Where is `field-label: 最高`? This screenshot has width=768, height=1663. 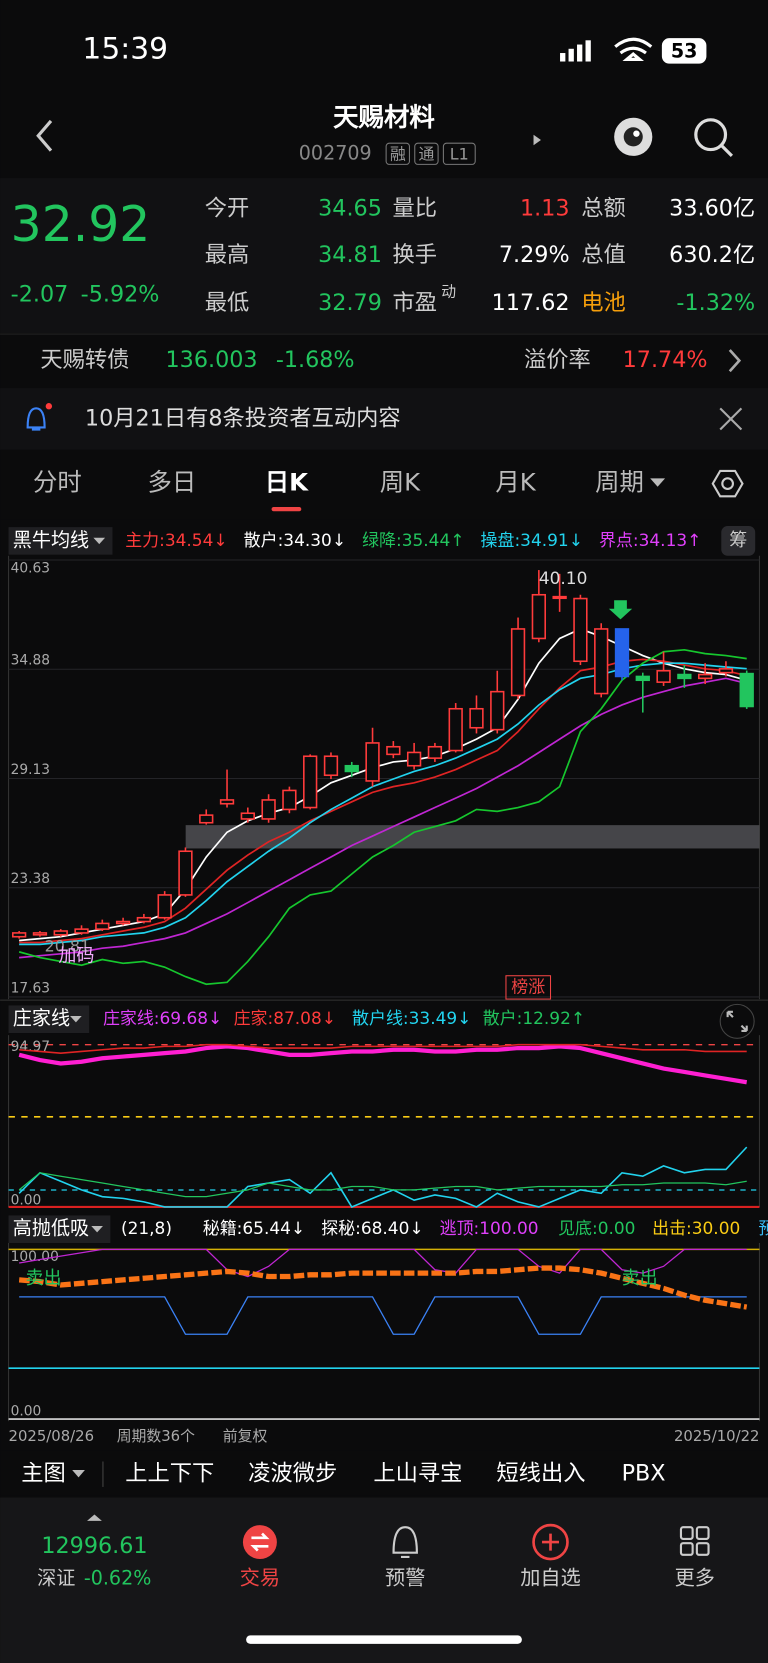
field-label: 最高 is located at coordinates (227, 255).